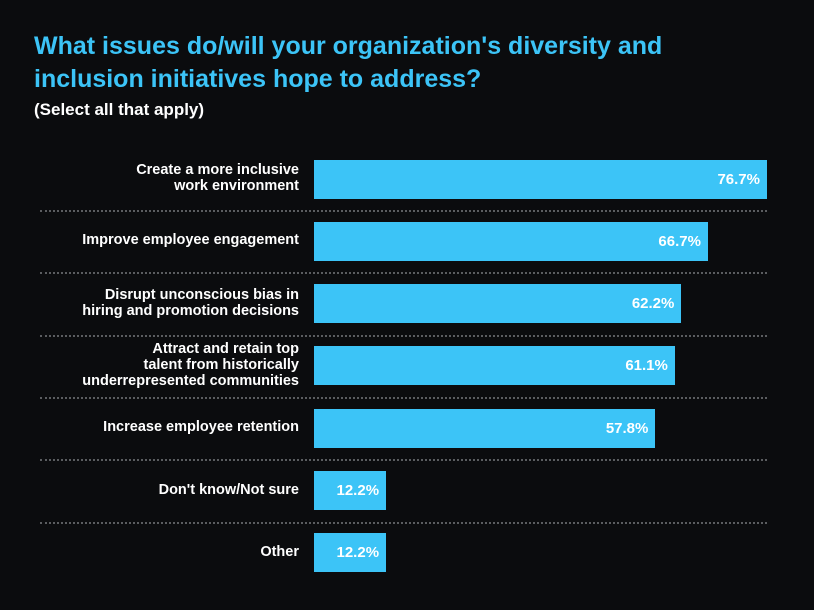 Image resolution: width=814 pixels, height=610 pixels. I want to click on value-label: 66.7%, so click(679, 241).